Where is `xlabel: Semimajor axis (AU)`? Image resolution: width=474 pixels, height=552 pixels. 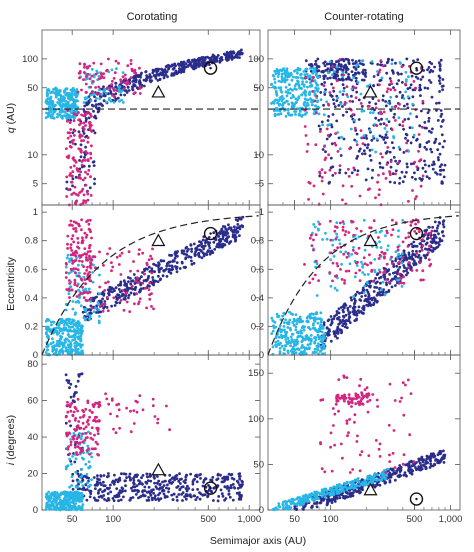
xlabel: Semimajor axis (AU) is located at coordinates (258, 541).